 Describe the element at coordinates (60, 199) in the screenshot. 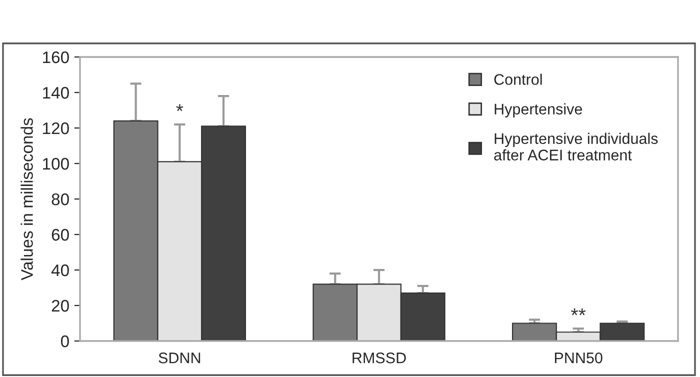

I see `y-tick-label: 80` at that location.